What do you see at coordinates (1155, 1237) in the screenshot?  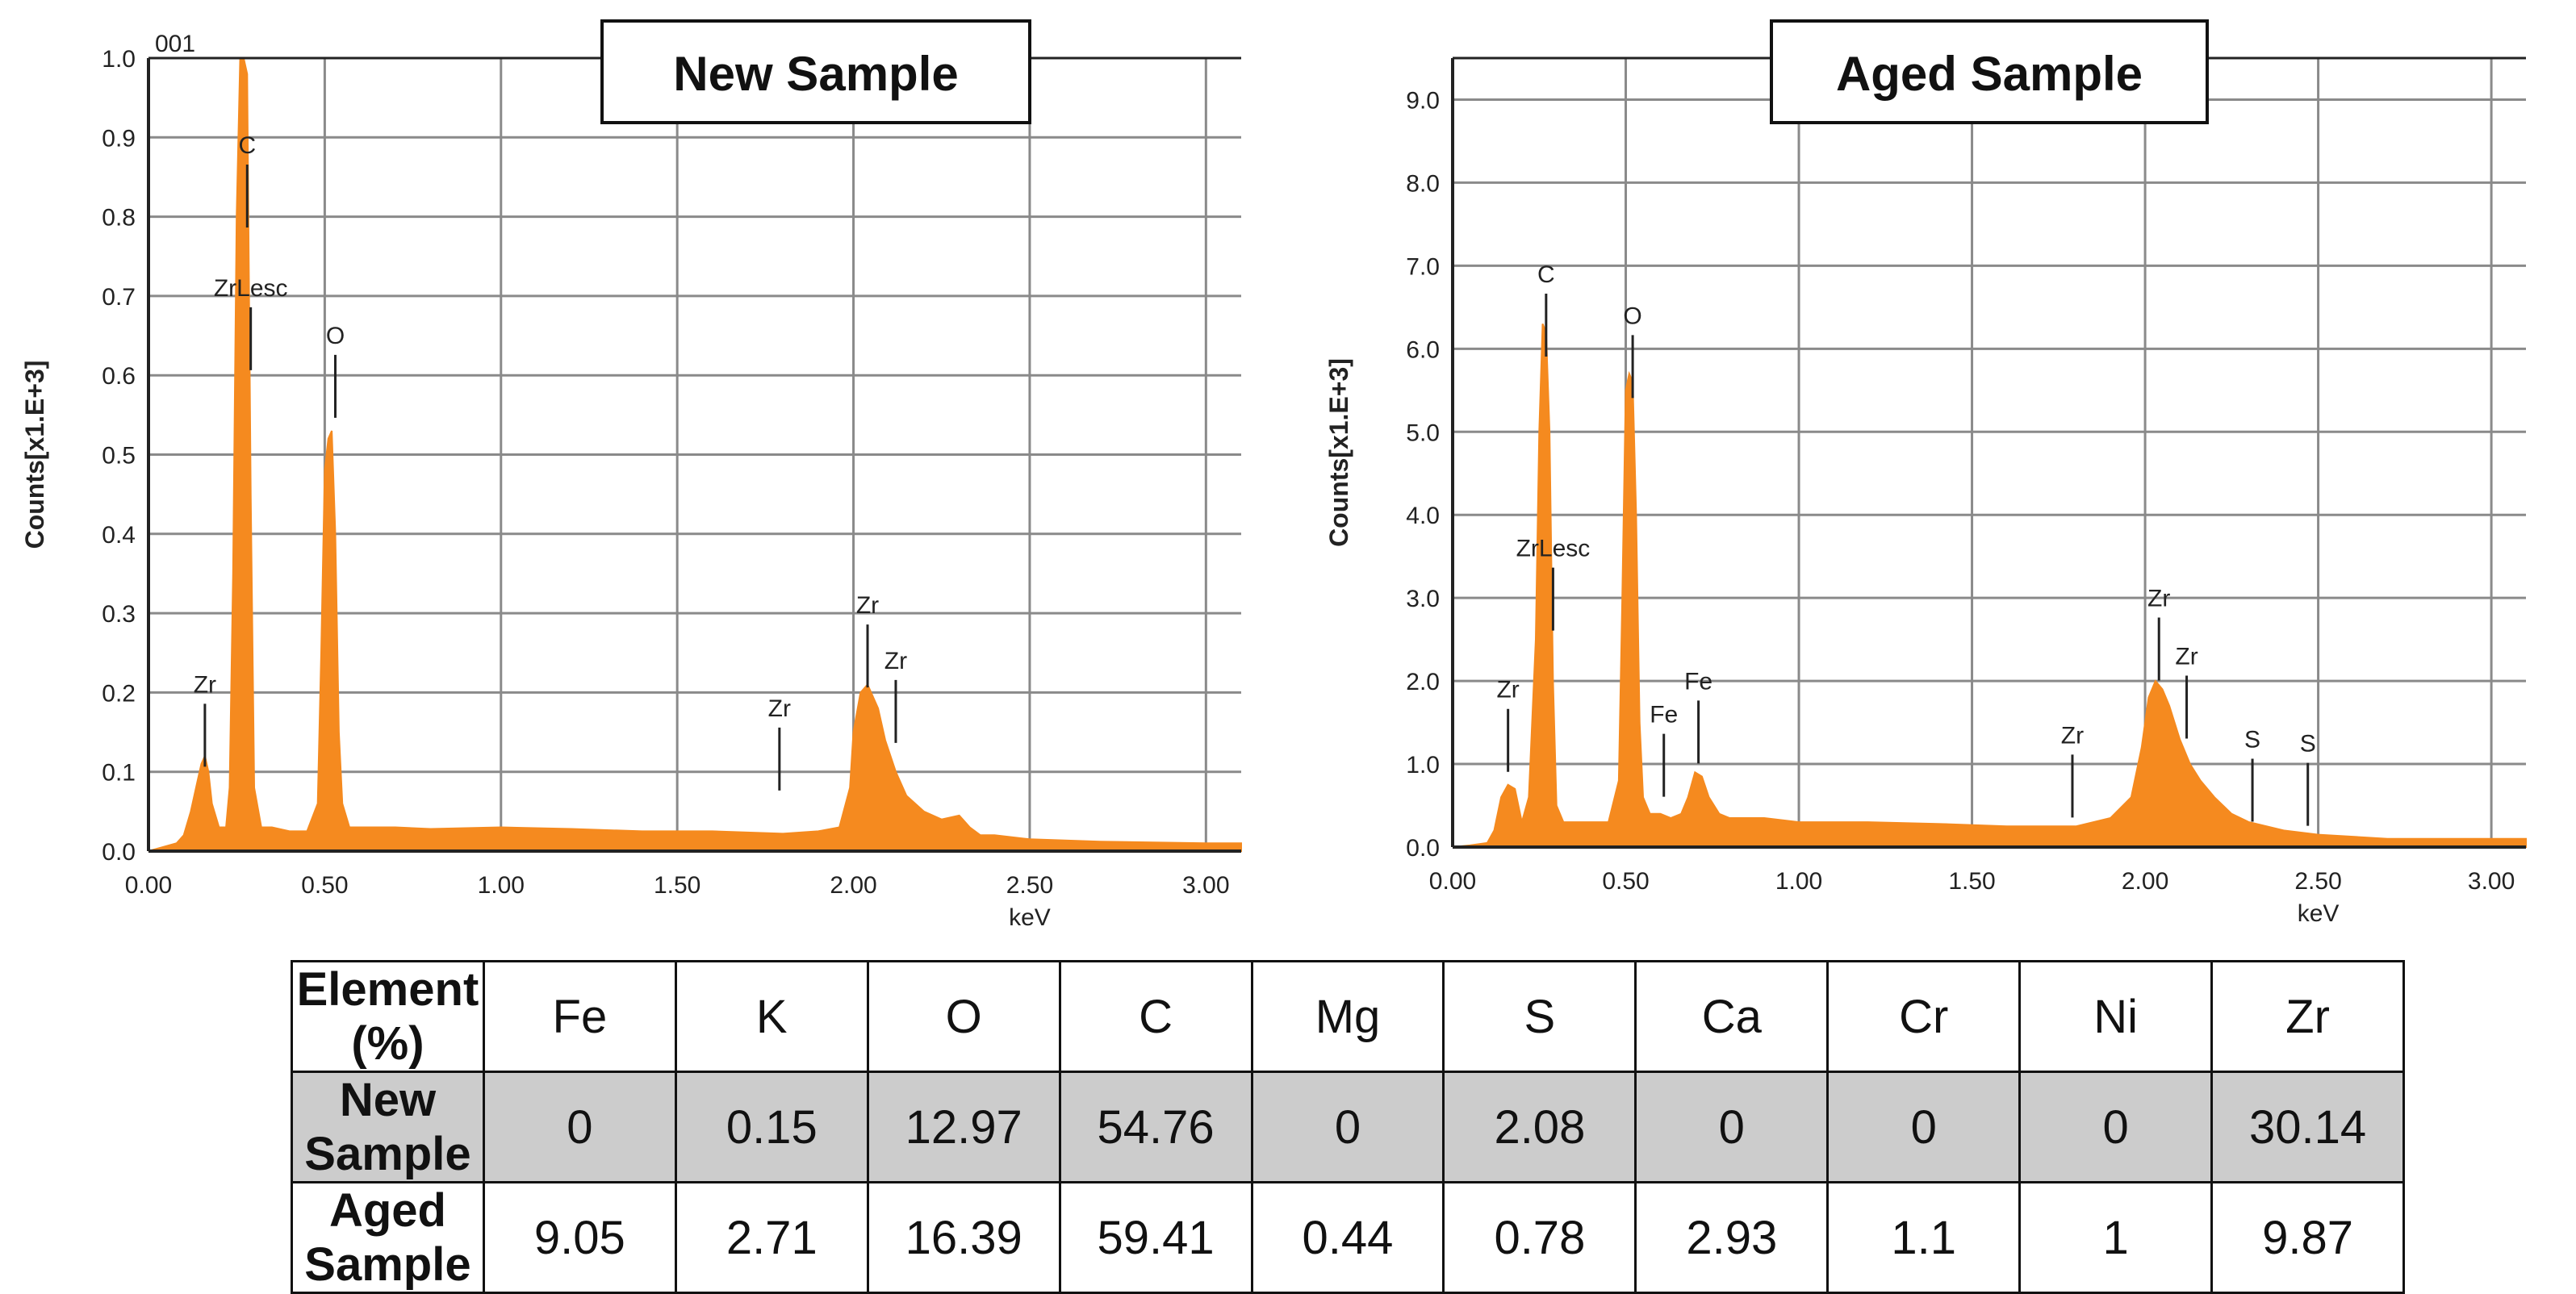 I see `table-cell: 59.41` at bounding box center [1155, 1237].